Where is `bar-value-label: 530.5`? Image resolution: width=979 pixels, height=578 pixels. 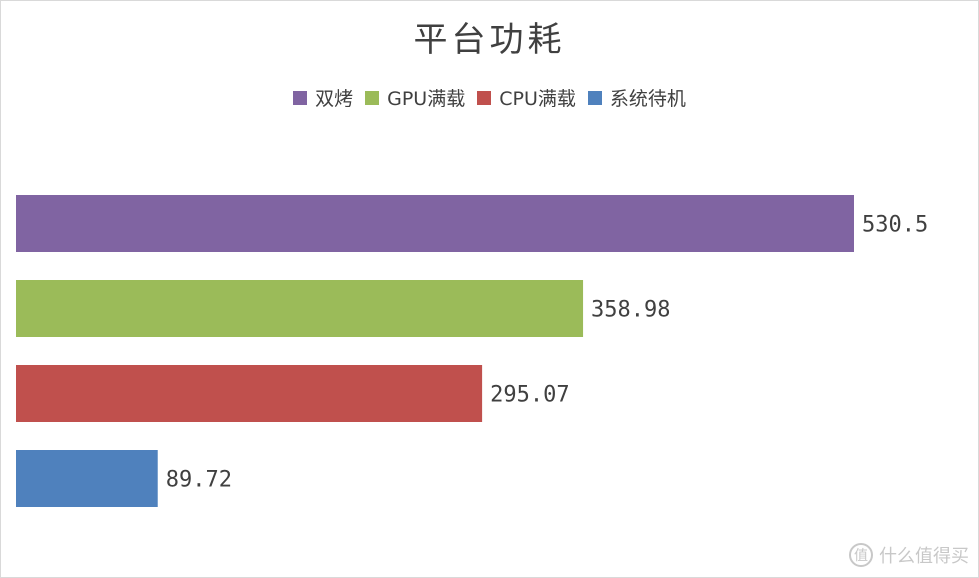 bar-value-label: 530.5 is located at coordinates (895, 225).